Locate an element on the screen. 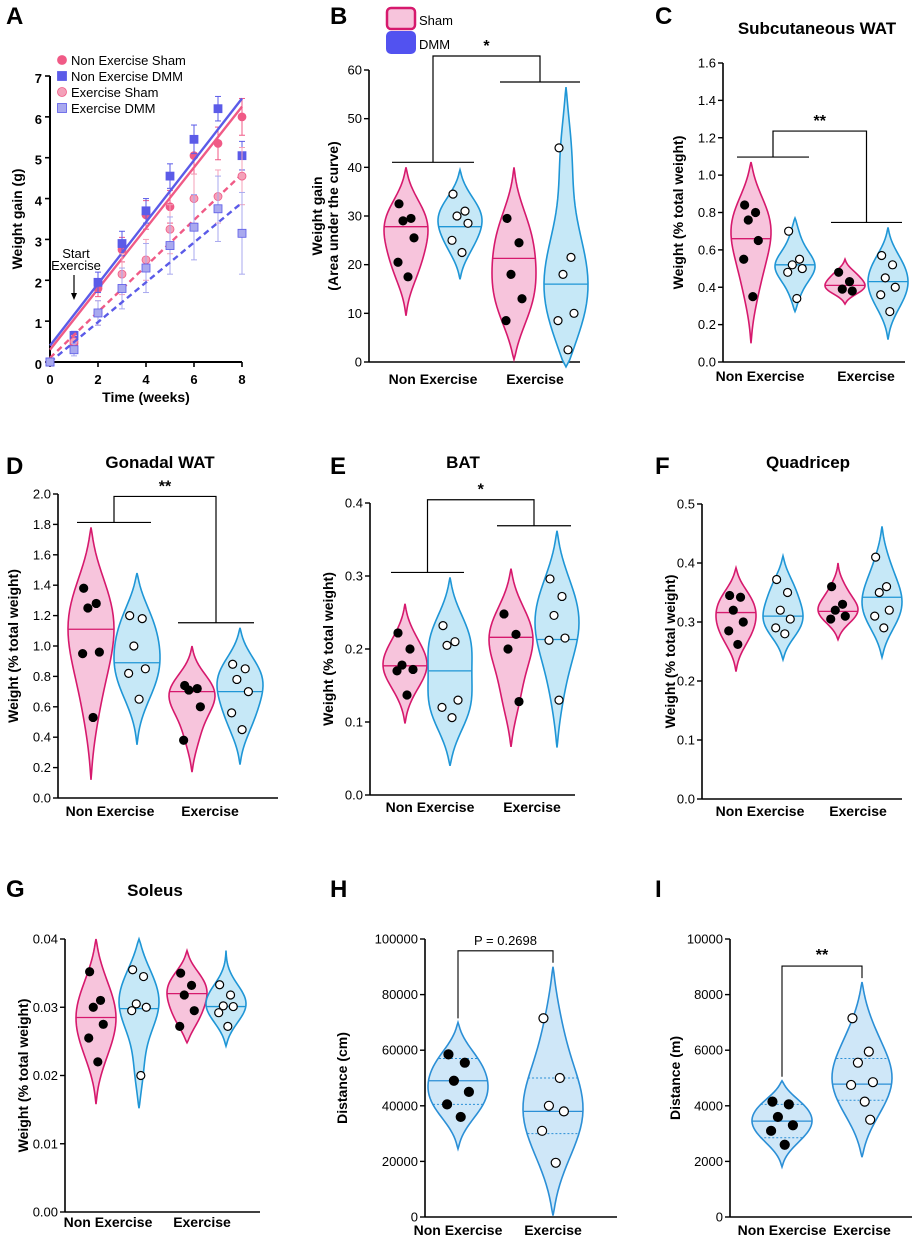  significance-bracket: P = 0.2698 is located at coordinates (505, 976).